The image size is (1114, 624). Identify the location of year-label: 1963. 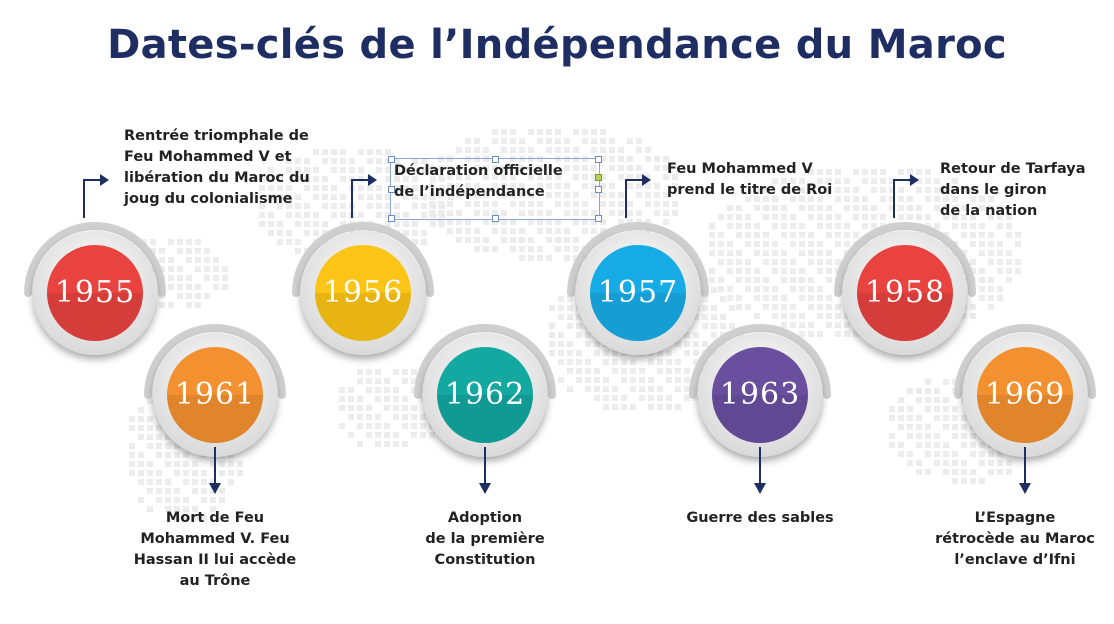
(760, 394).